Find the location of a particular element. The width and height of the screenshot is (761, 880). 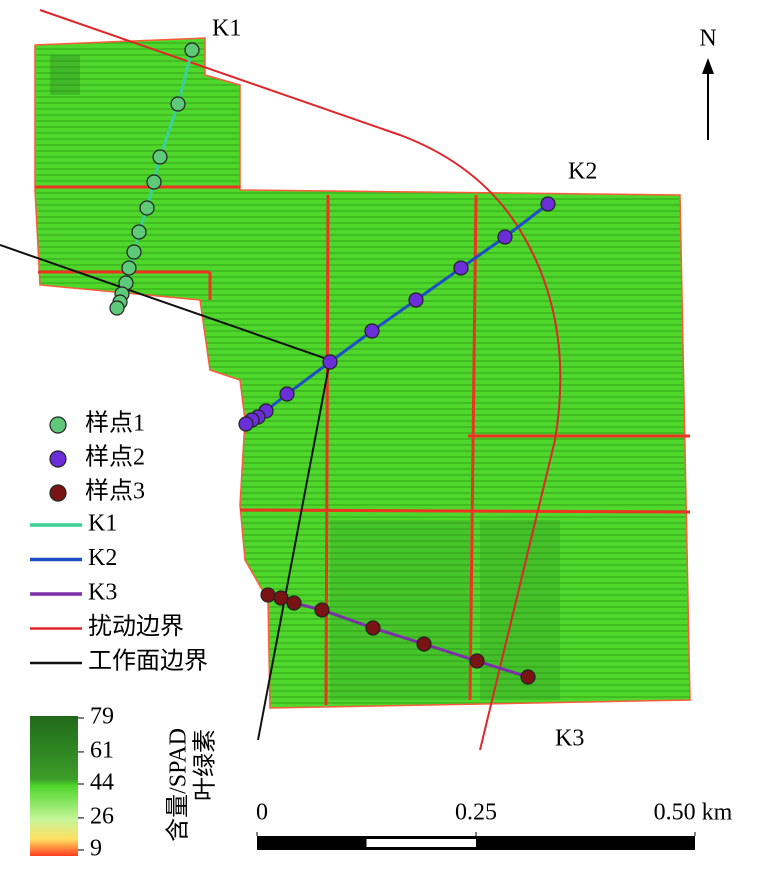

scale-label: 0 is located at coordinates (262, 813).